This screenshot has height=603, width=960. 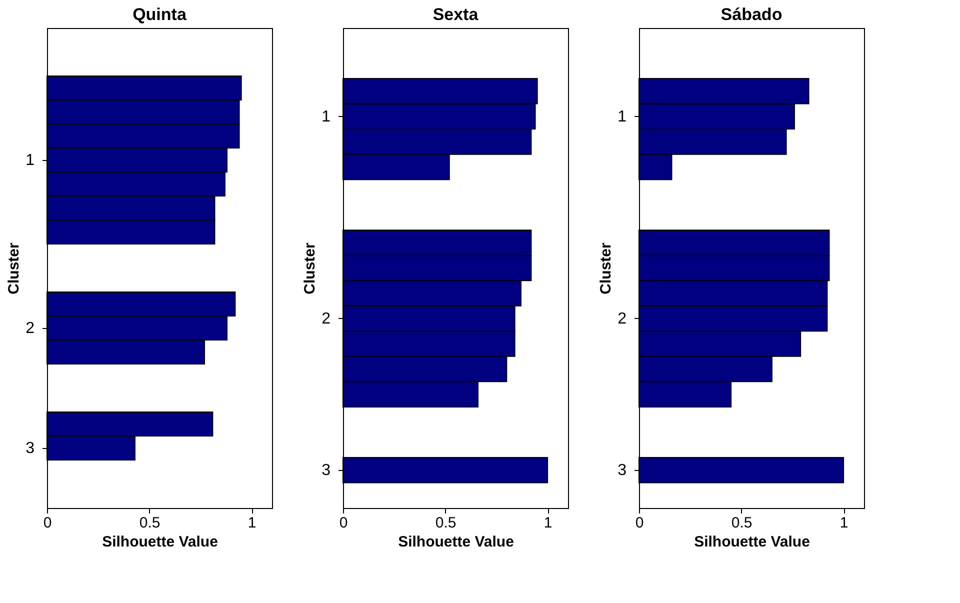 I want to click on chart-title: Sexta, so click(x=455, y=14).